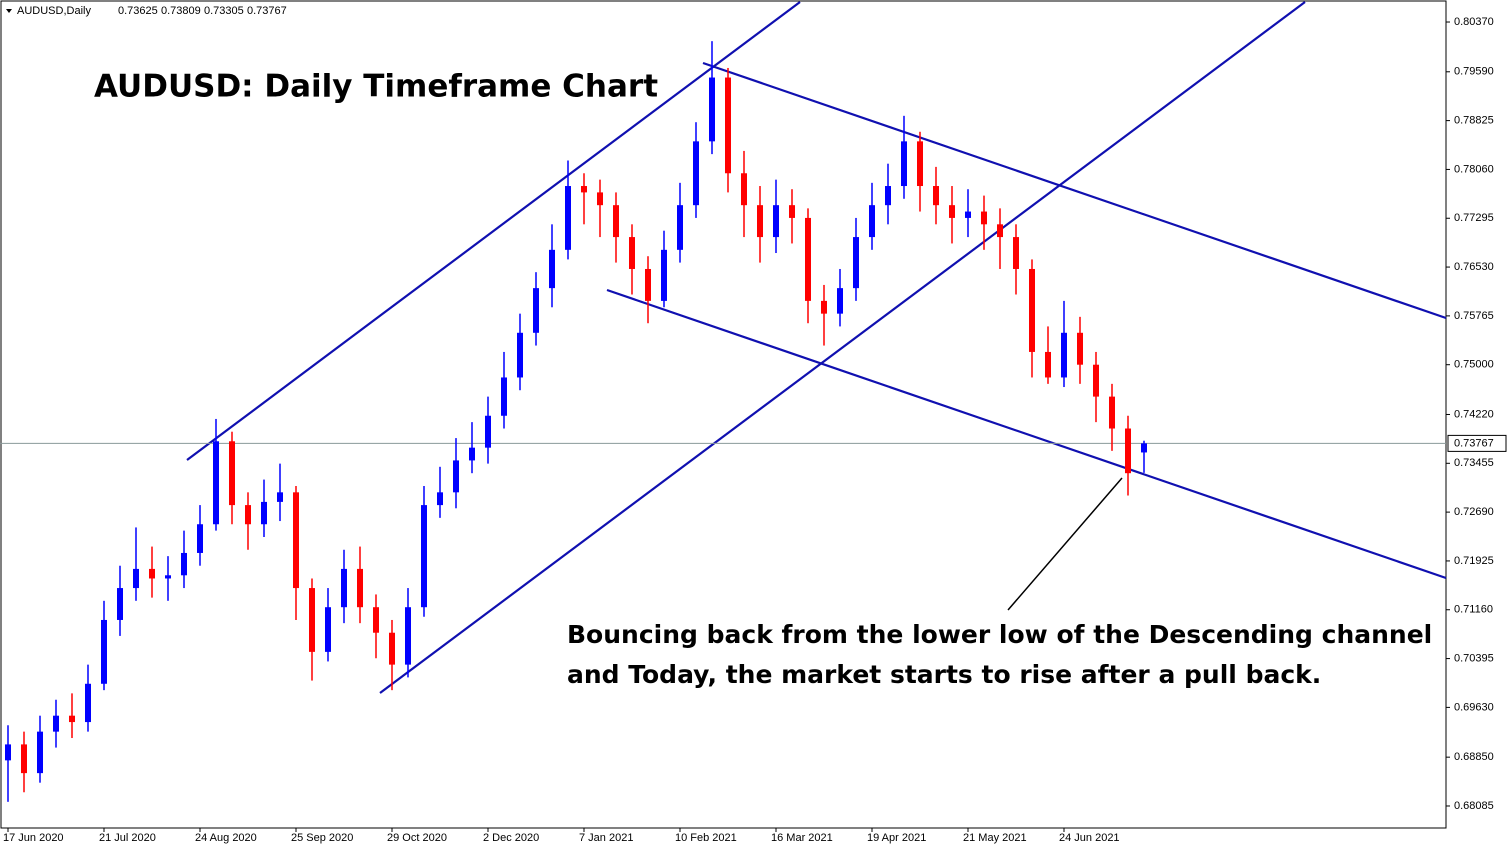 The height and width of the screenshot is (850, 1510). Describe the element at coordinates (995, 838) in the screenshot. I see `x-tick-label: 21 May 2021` at that location.